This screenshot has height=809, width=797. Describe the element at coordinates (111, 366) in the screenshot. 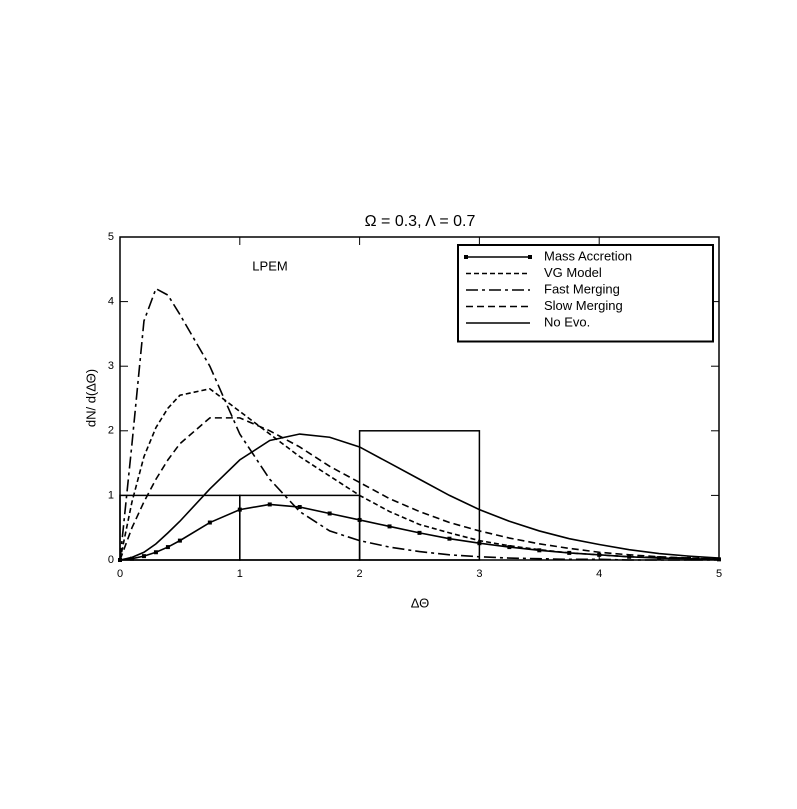

I see `y-tick-label: 3` at that location.